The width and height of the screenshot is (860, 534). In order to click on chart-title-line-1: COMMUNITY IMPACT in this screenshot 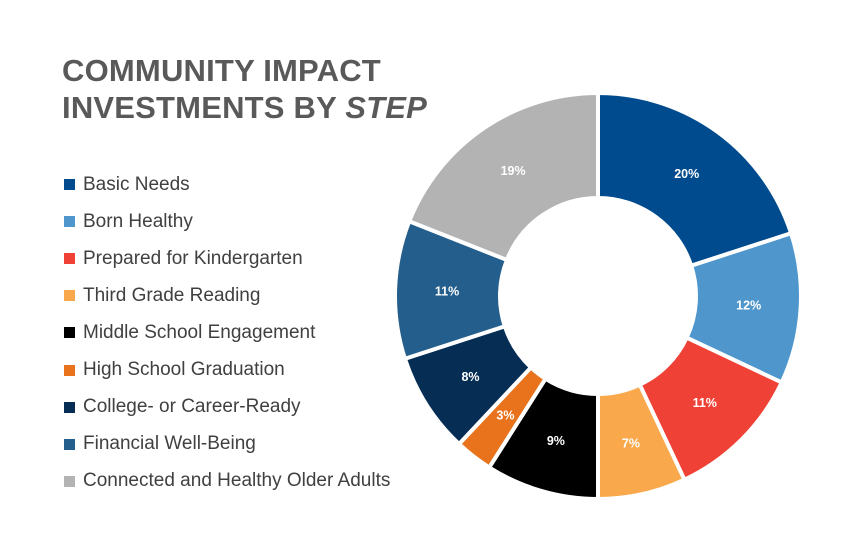, I will do `click(221, 70)`.